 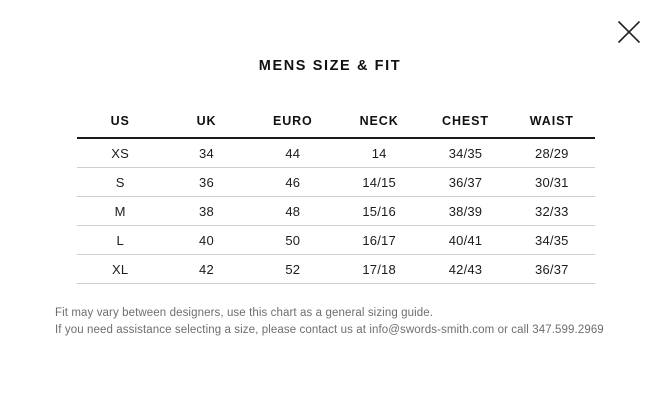 What do you see at coordinates (292, 269) in the screenshot?
I see `cell-euro: 52` at bounding box center [292, 269].